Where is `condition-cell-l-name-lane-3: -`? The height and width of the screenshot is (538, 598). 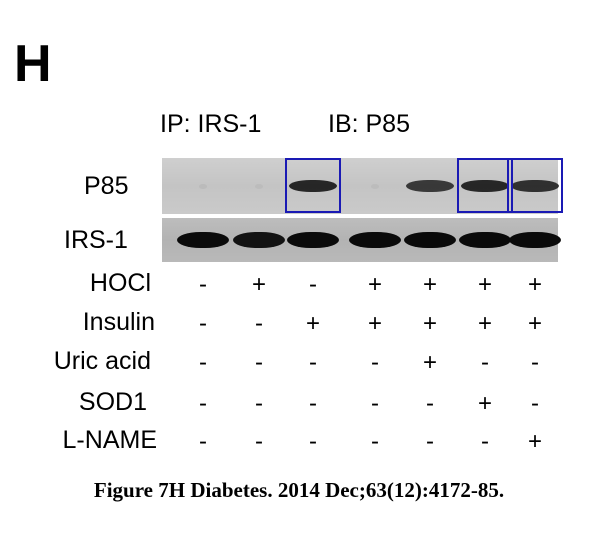
condition-cell-l-name-lane-3: - is located at coordinates (313, 441).